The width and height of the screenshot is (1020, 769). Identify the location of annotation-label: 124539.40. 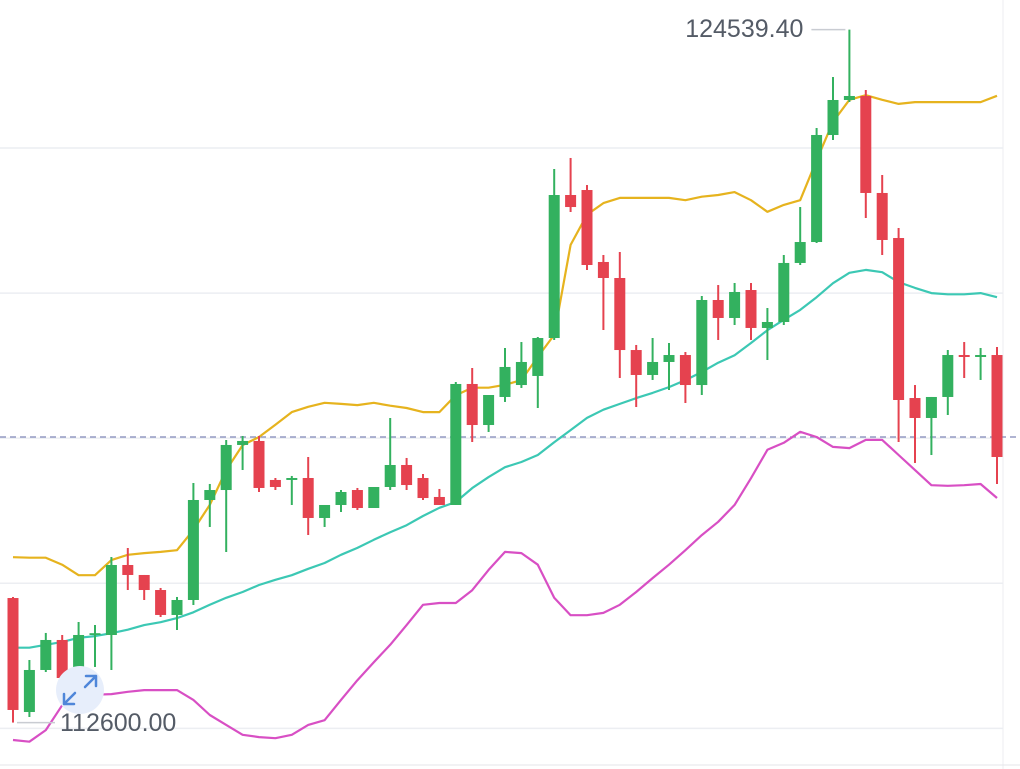
(744, 29).